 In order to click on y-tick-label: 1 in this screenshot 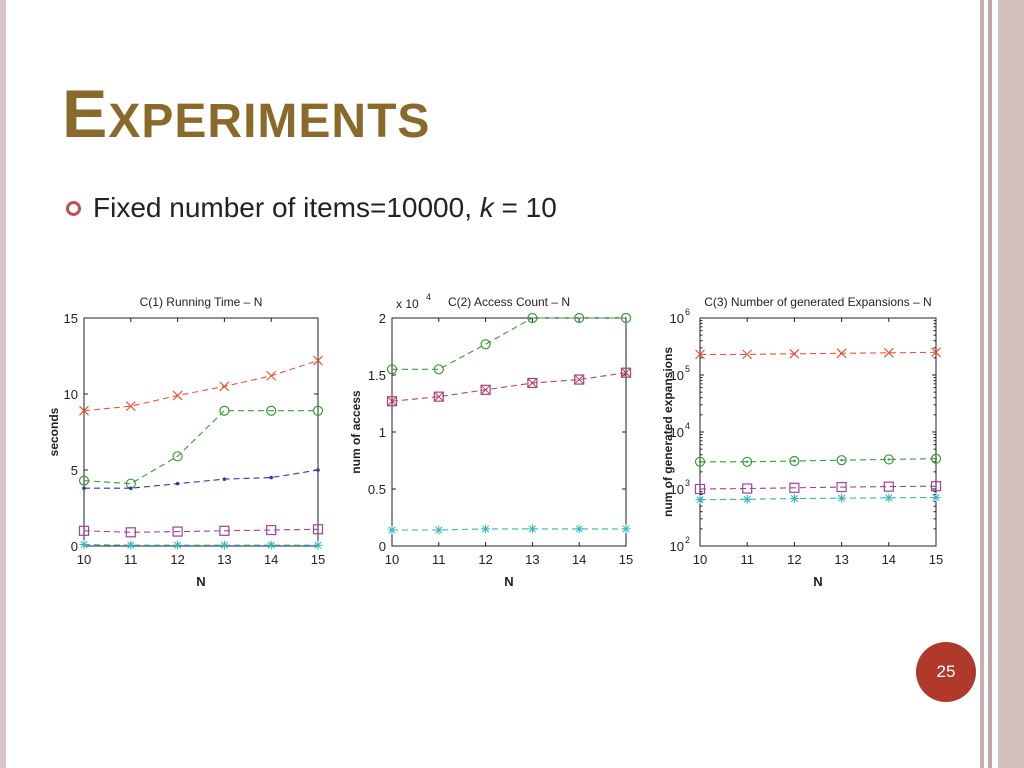, I will do `click(382, 432)`.